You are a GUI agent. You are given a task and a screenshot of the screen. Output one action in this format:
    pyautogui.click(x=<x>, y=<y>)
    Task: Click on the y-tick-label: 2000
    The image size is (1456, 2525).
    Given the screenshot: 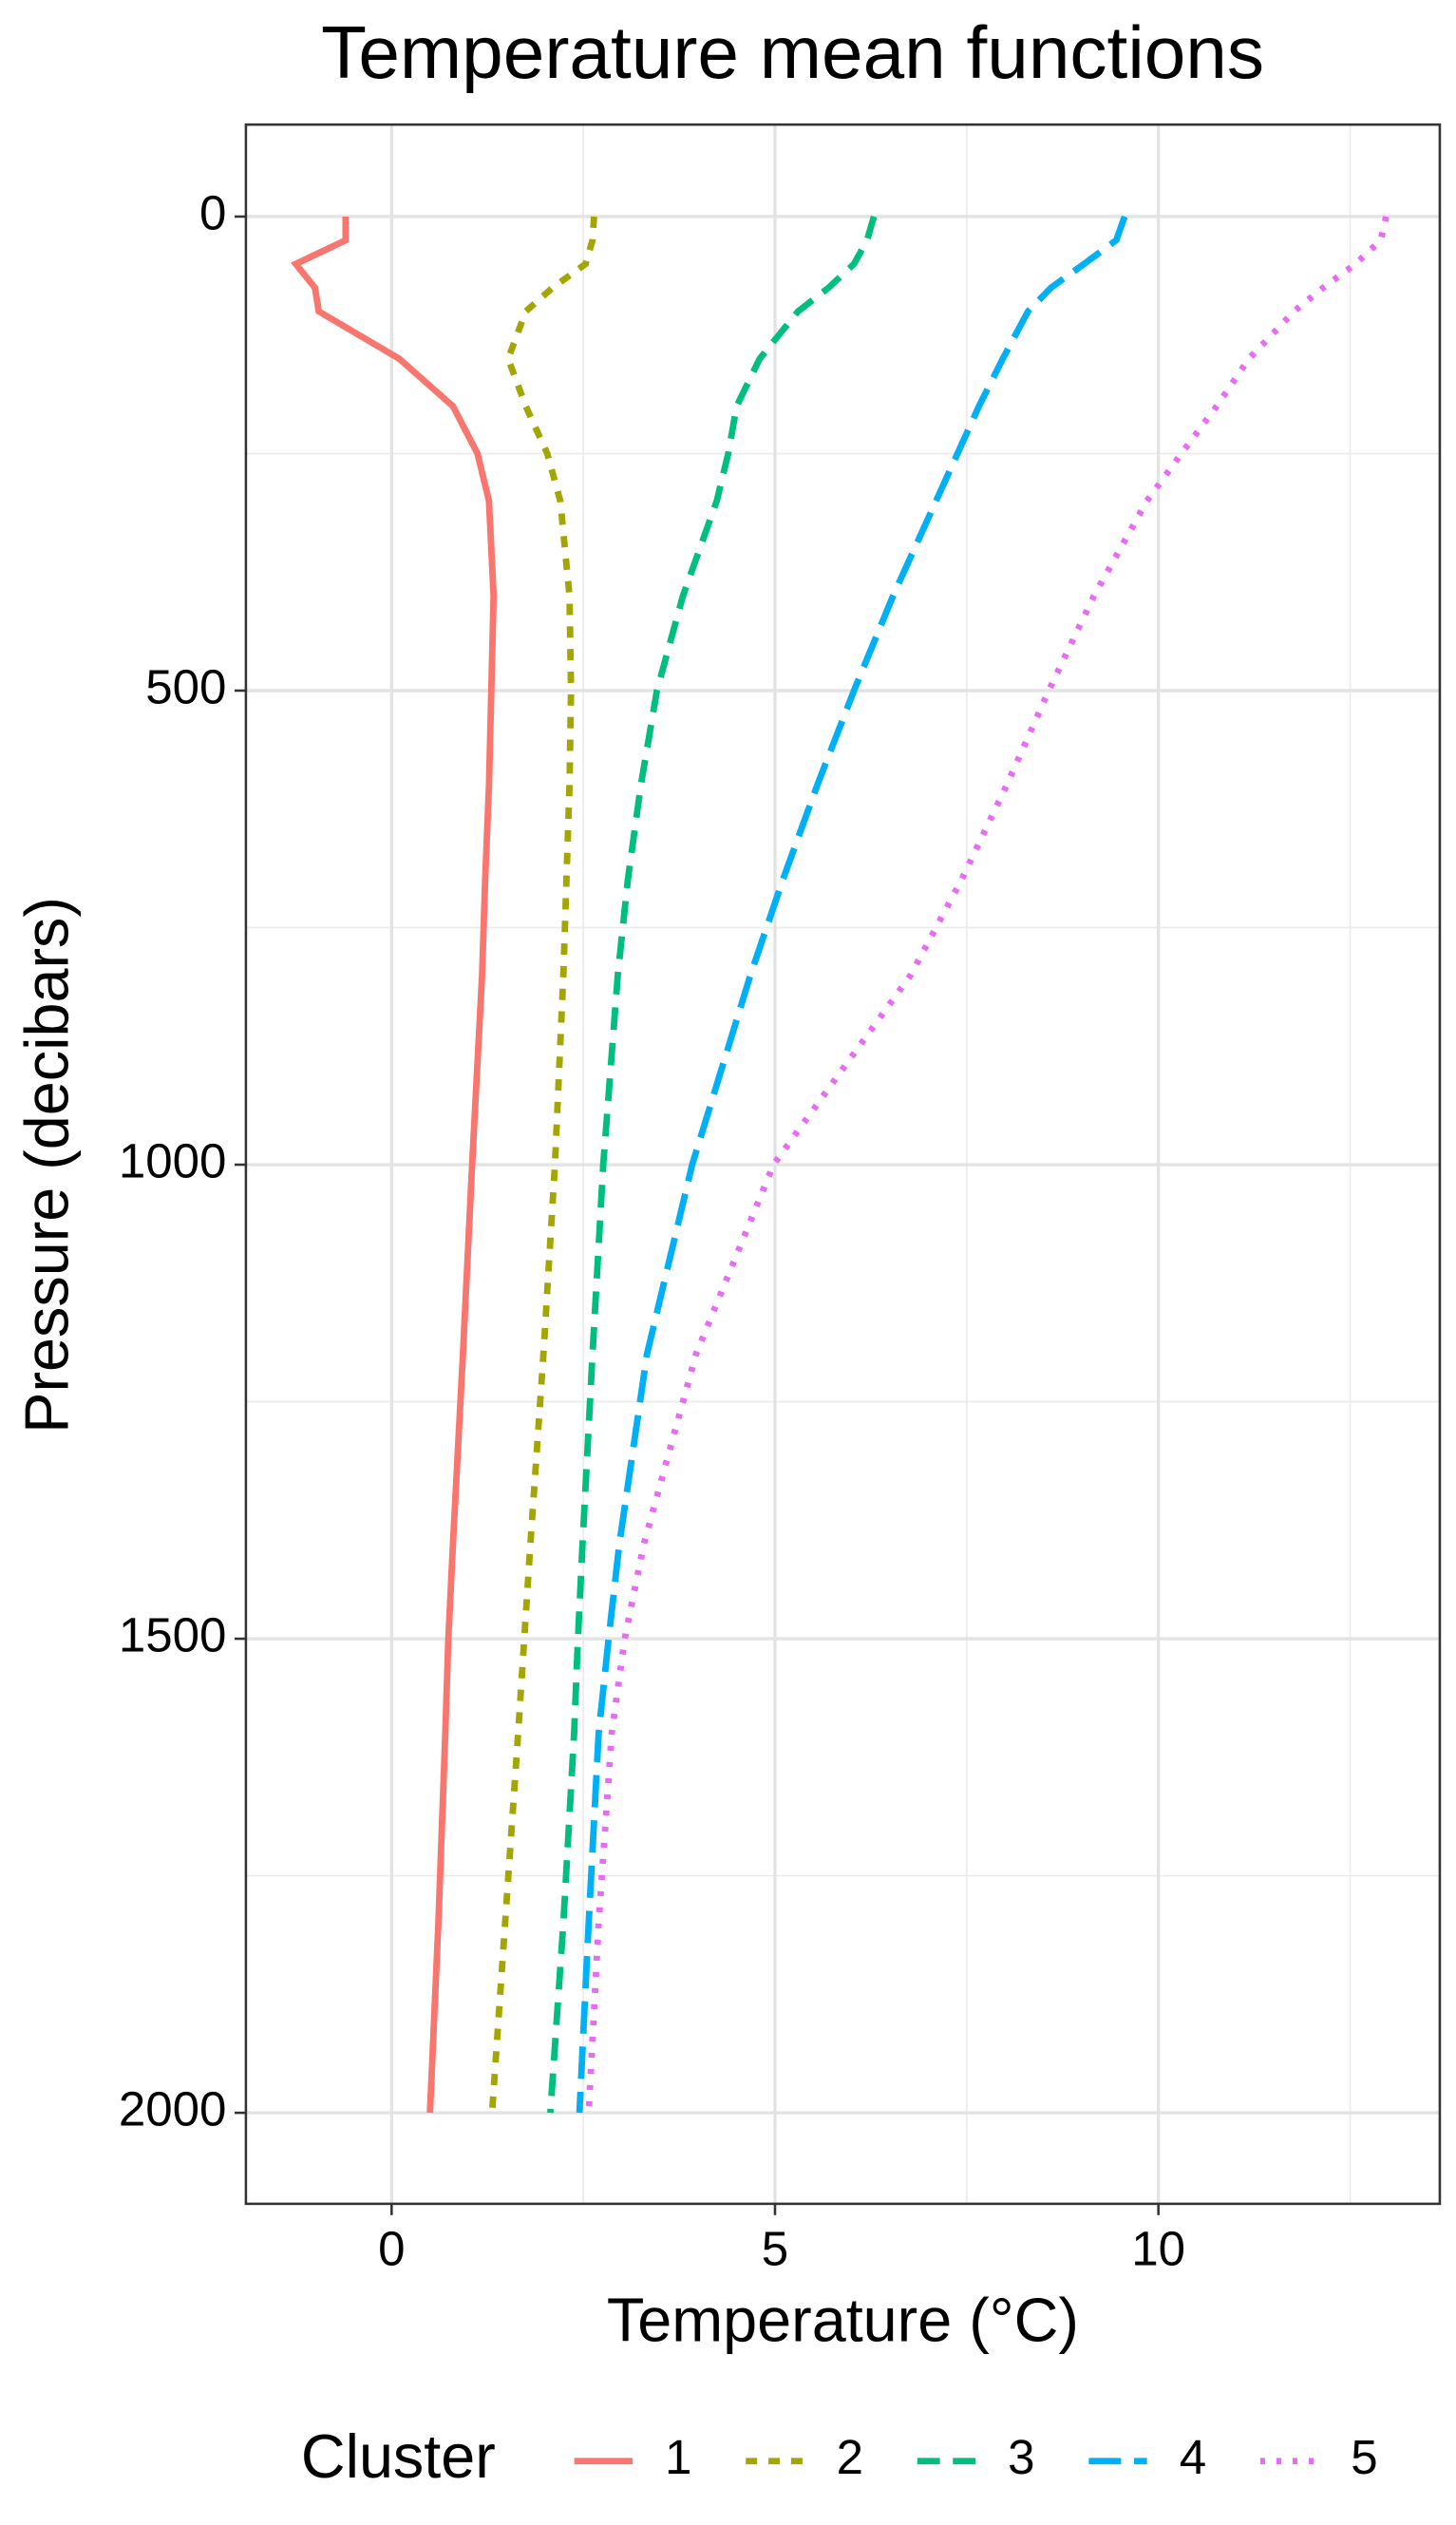 What is the action you would take?
    pyautogui.click(x=173, y=2109)
    